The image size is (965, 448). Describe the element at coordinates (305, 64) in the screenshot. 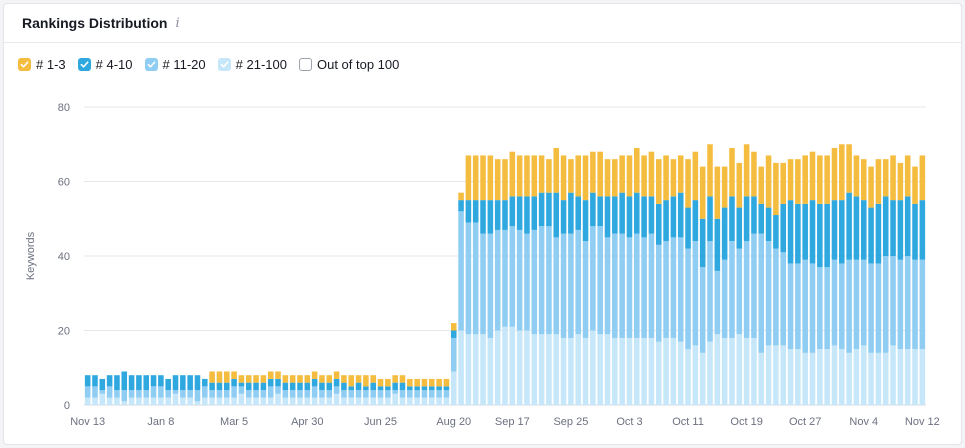

I see `checkbox-unchecked-icon` at that location.